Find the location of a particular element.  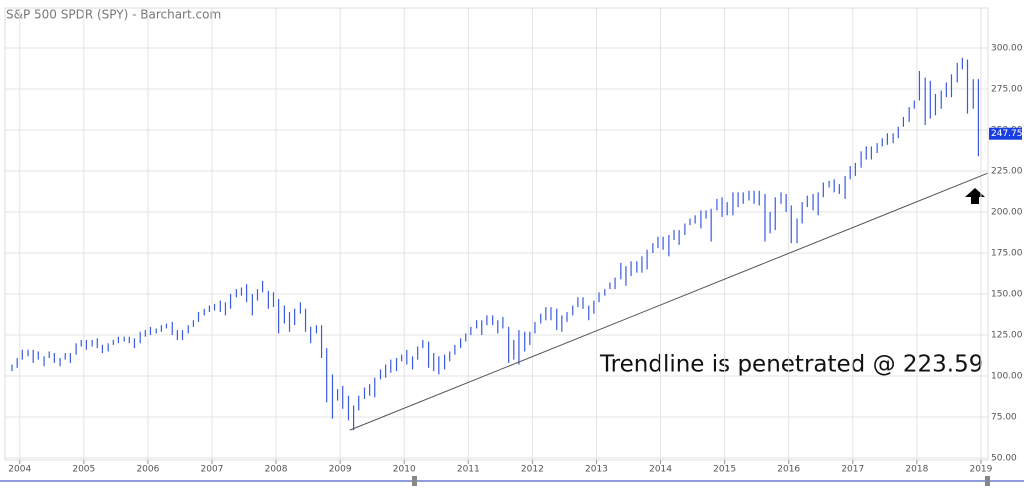

x-tick-label: 2016 is located at coordinates (788, 470).